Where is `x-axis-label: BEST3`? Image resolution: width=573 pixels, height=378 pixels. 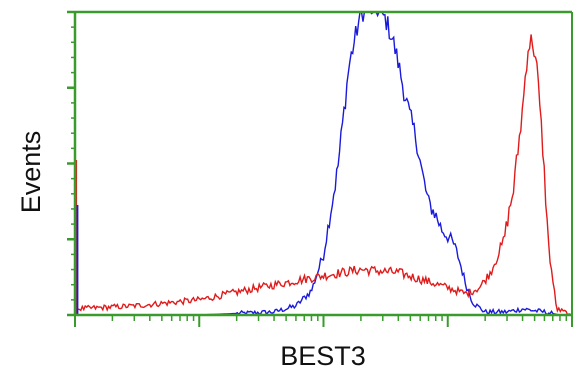
x-axis-label: BEST3 is located at coordinates (323, 356).